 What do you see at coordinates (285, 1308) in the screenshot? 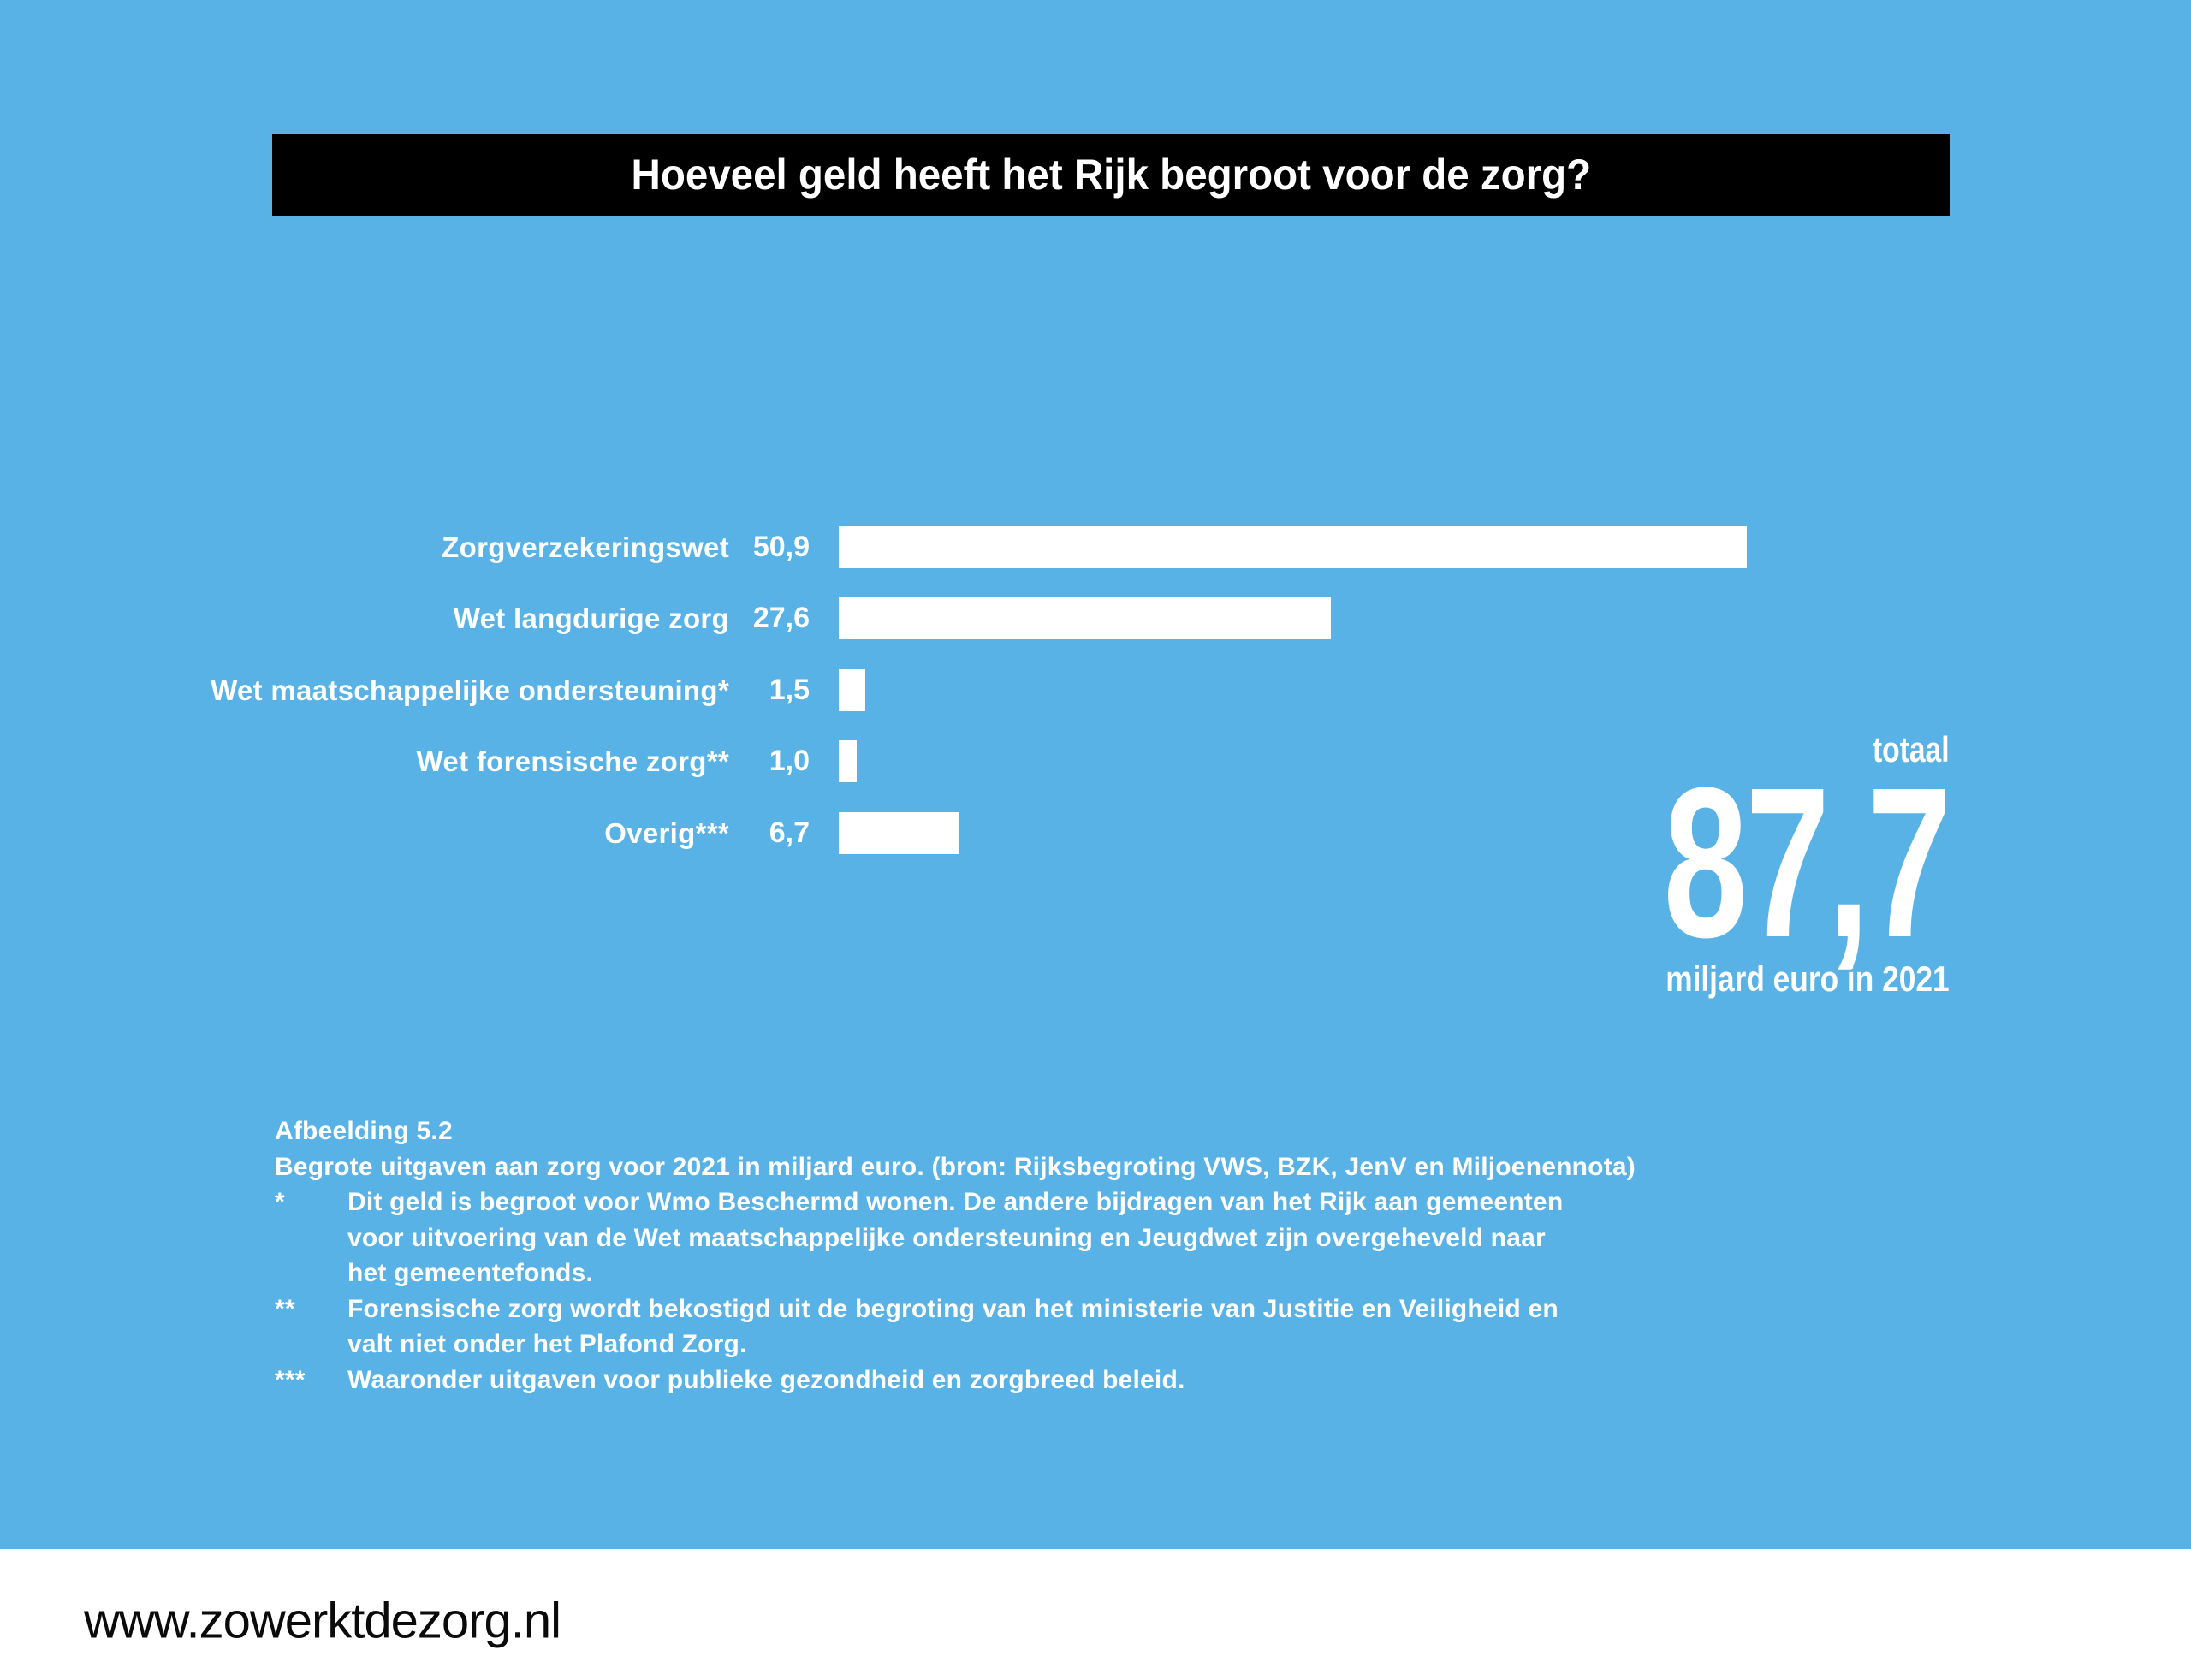
I see `footnote-marker: **` at bounding box center [285, 1308].